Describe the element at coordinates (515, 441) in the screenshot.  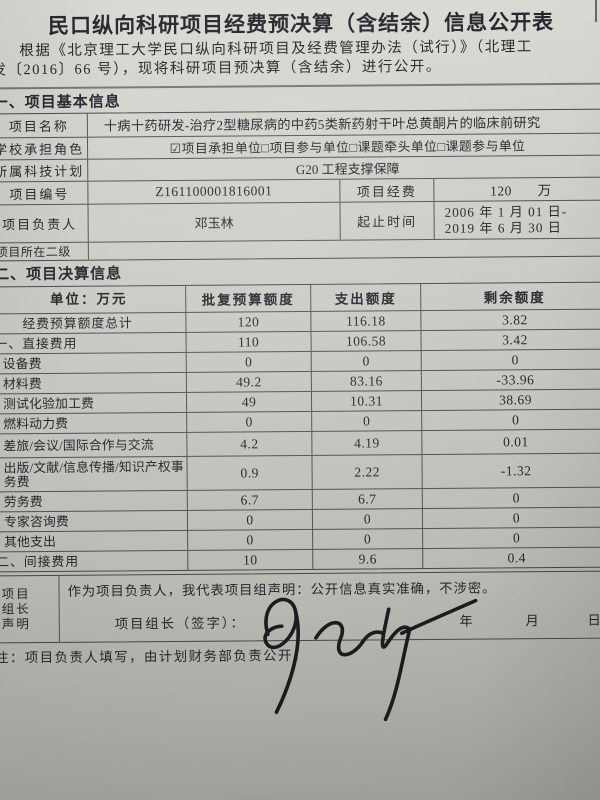
I see `row-remaining: 0.01` at that location.